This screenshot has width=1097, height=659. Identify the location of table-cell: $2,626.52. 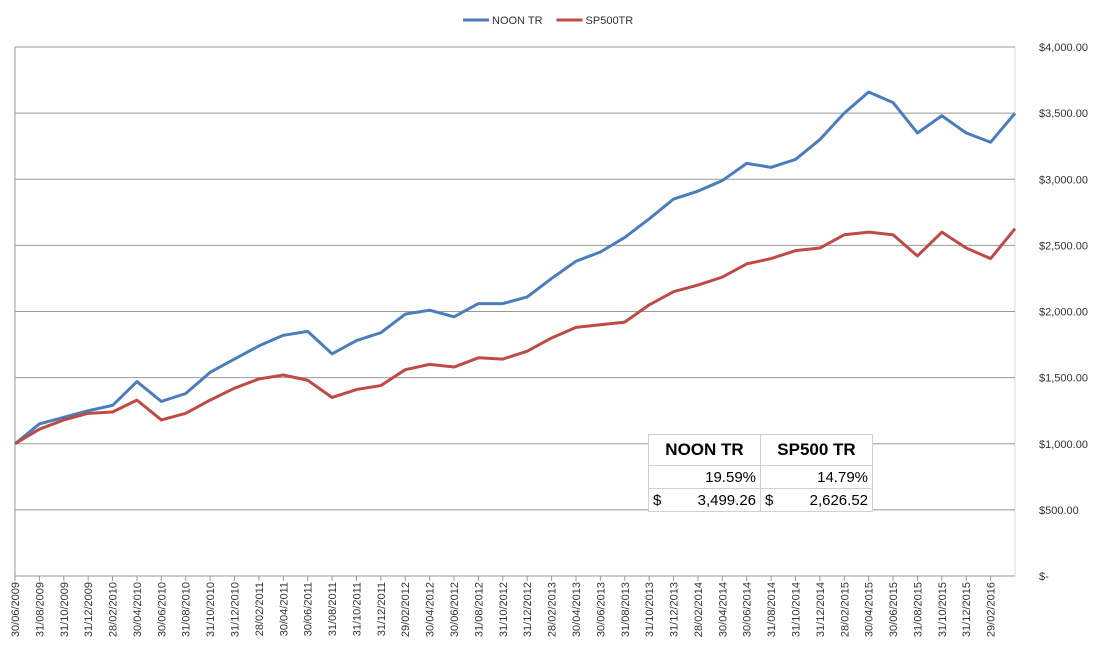
(816, 500).